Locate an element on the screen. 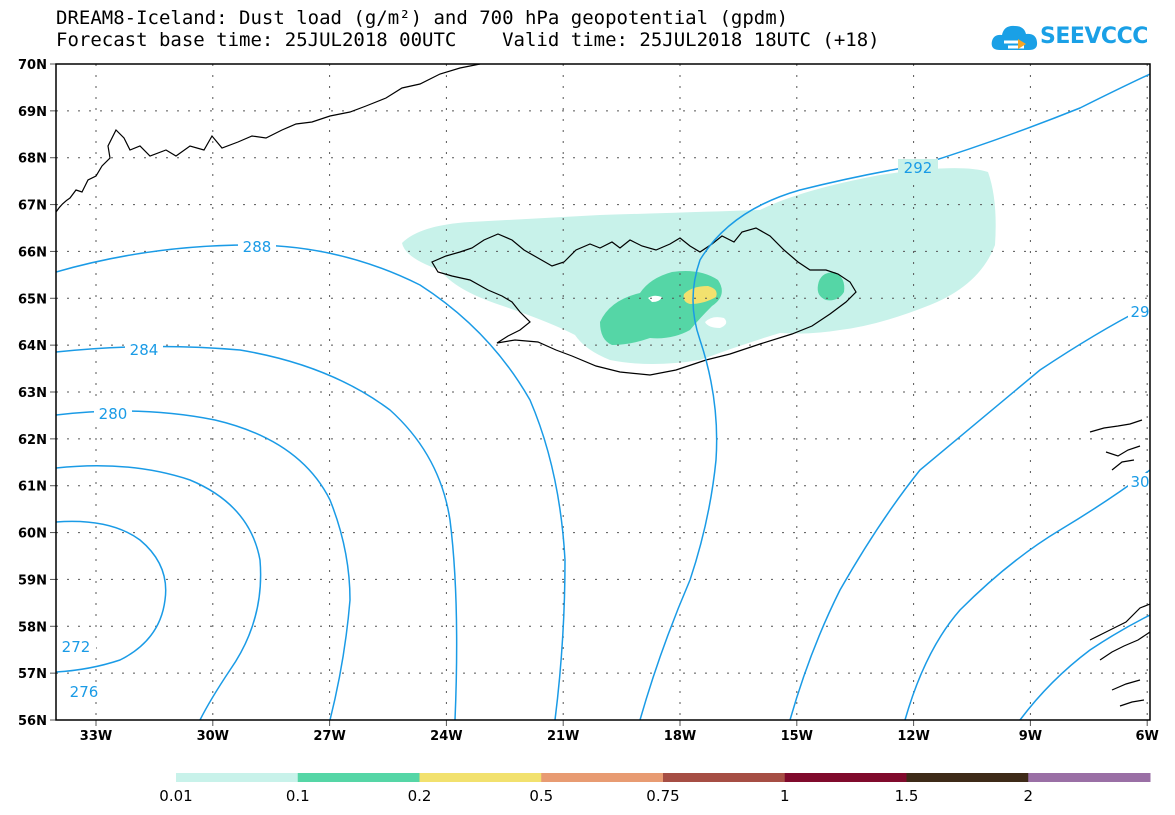  seevccc-logo: SEEVCCC is located at coordinates (1070, 38).